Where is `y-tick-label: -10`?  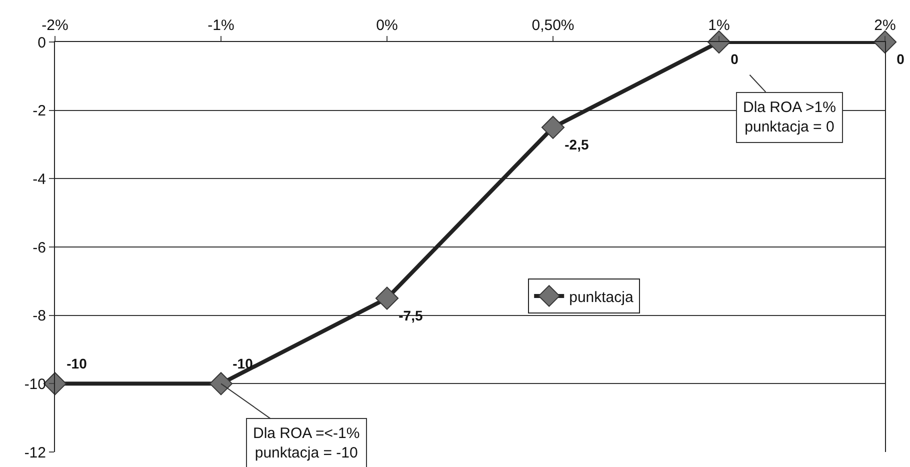
y-tick-label: -10 is located at coordinates (35, 384).